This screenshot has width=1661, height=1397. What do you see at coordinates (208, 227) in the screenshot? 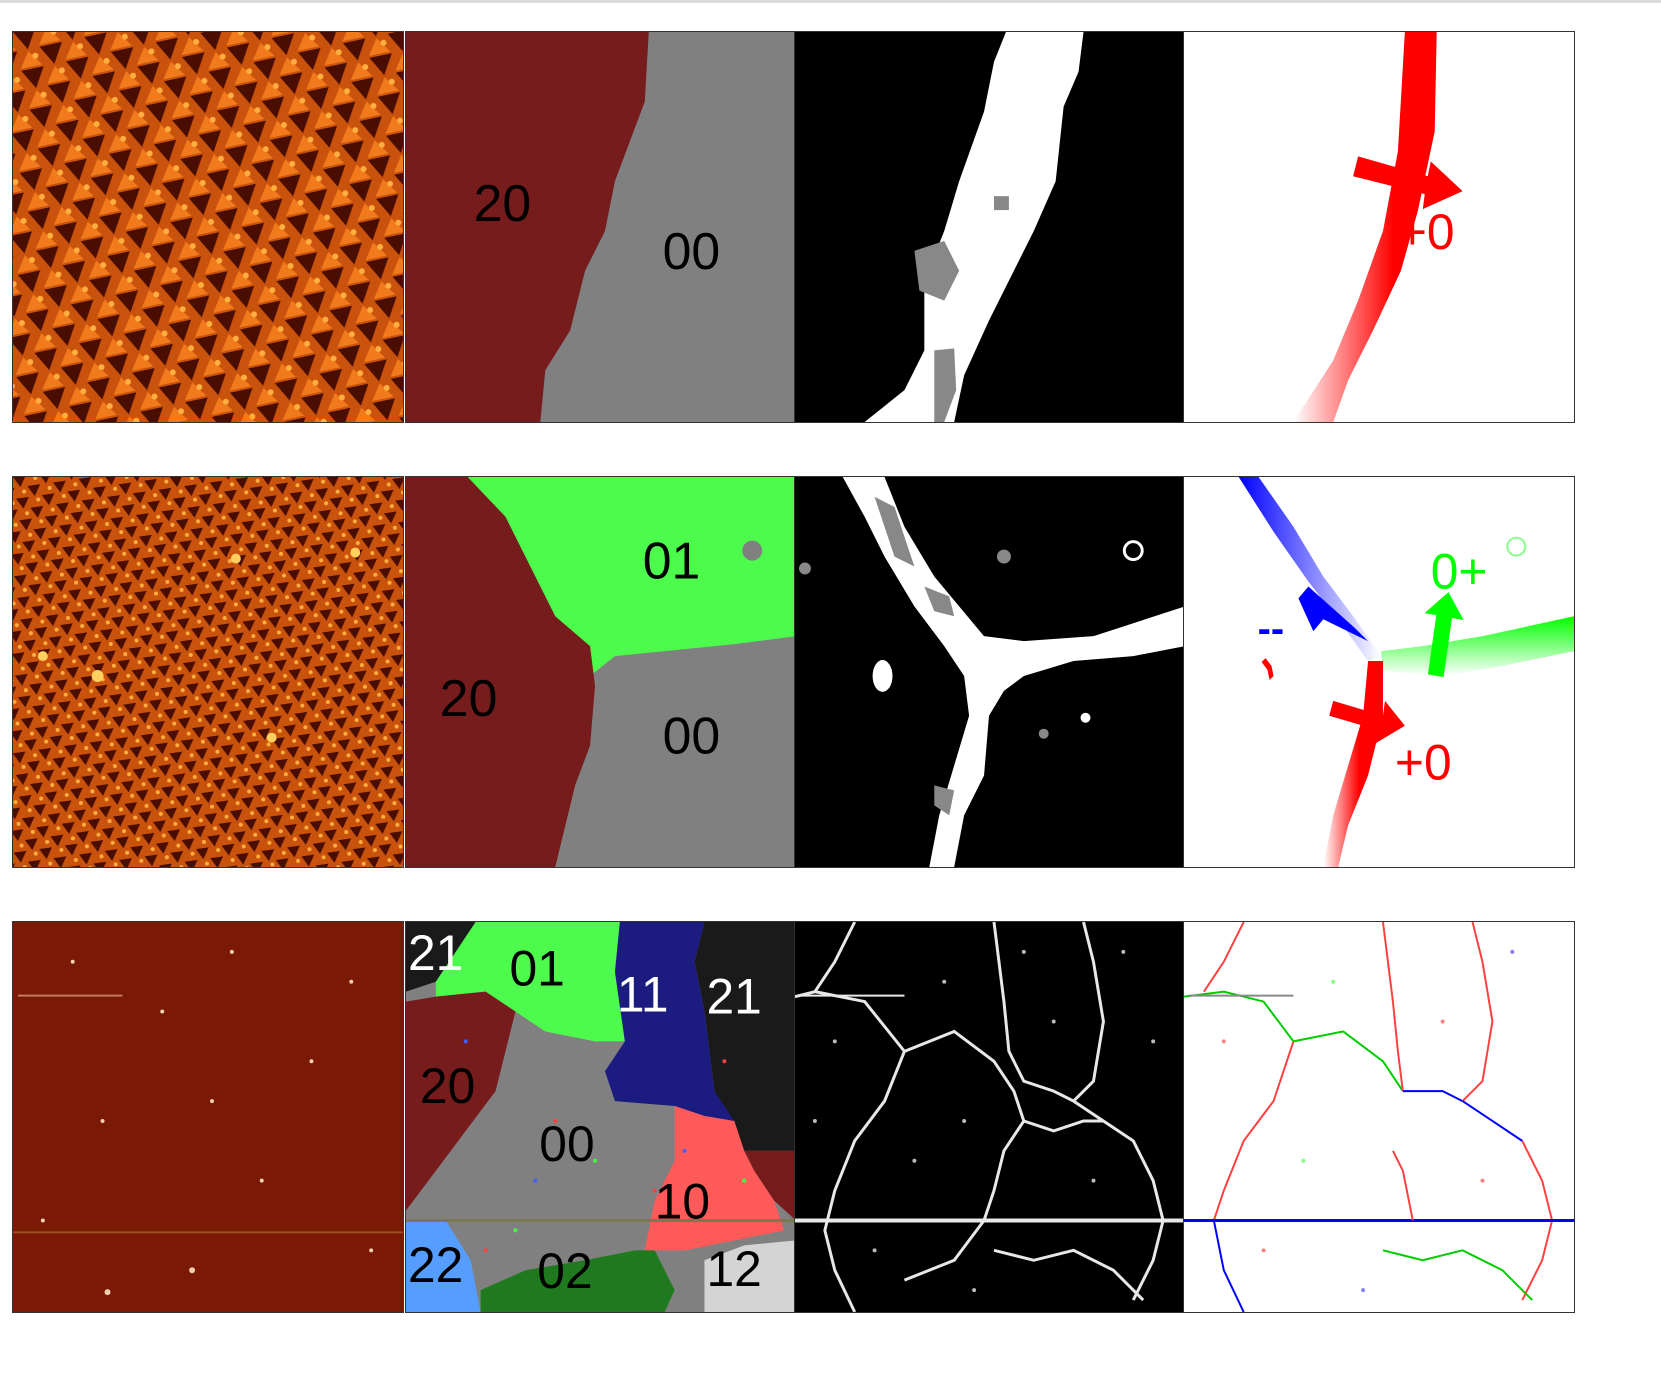
I see `stm-image-row1` at bounding box center [208, 227].